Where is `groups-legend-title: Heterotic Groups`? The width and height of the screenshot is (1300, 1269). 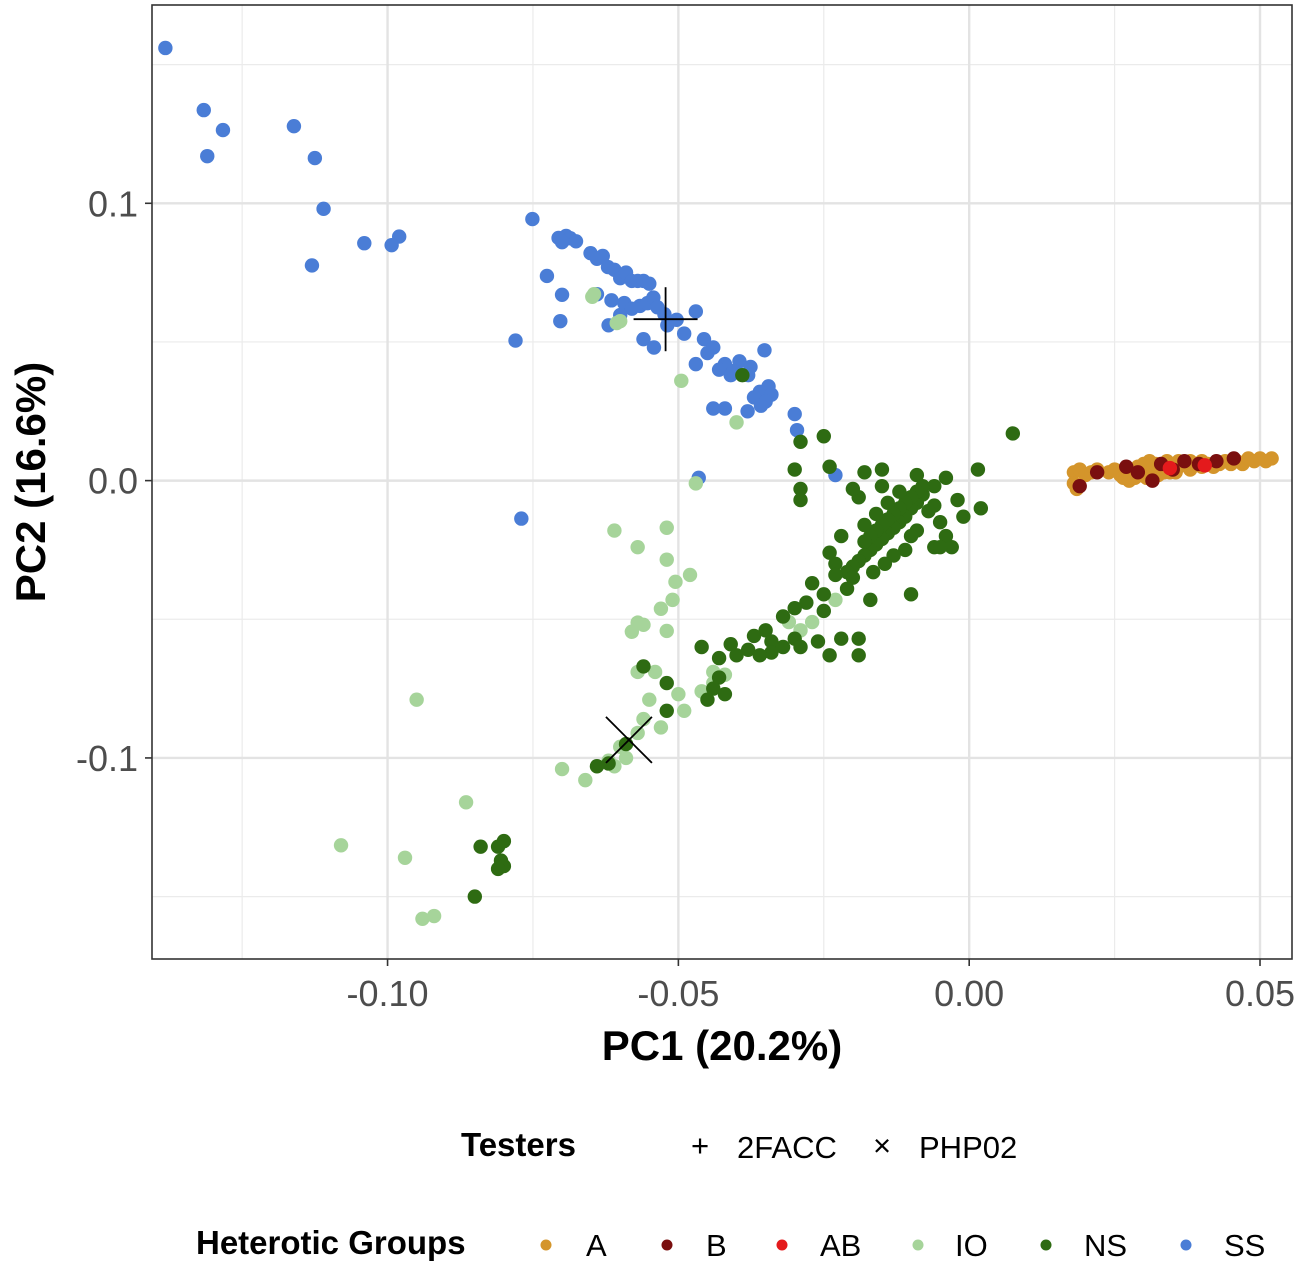 groups-legend-title: Heterotic Groups is located at coordinates (331, 1242).